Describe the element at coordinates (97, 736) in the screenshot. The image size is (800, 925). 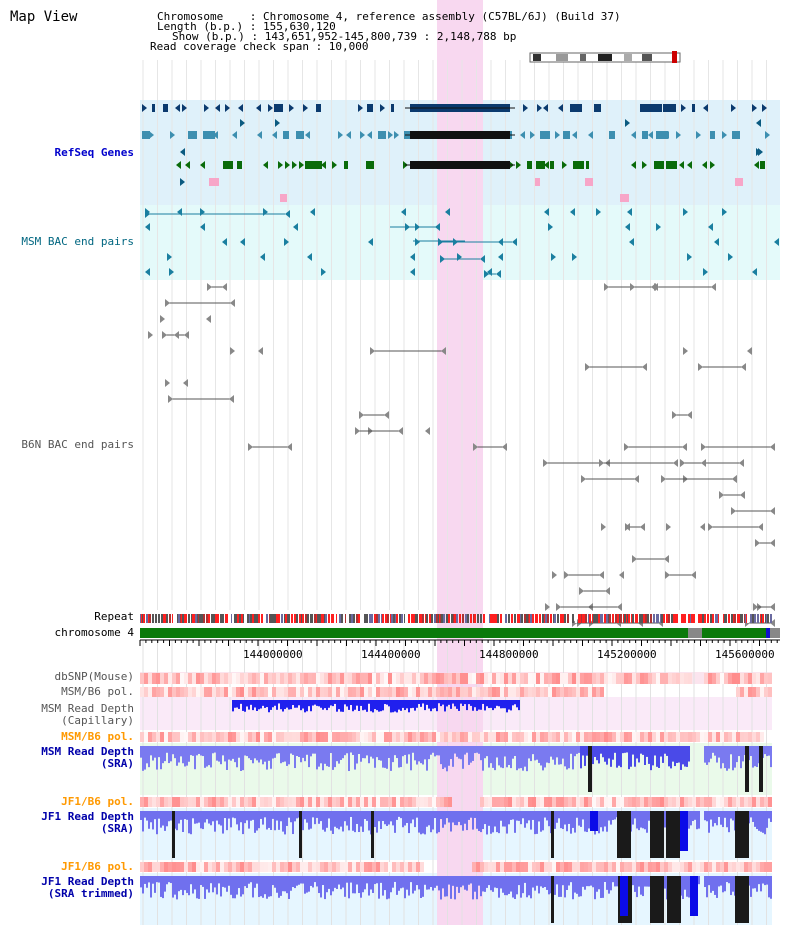
I see `track-label-msm-pol-2: MSM/B6 pol.` at that location.